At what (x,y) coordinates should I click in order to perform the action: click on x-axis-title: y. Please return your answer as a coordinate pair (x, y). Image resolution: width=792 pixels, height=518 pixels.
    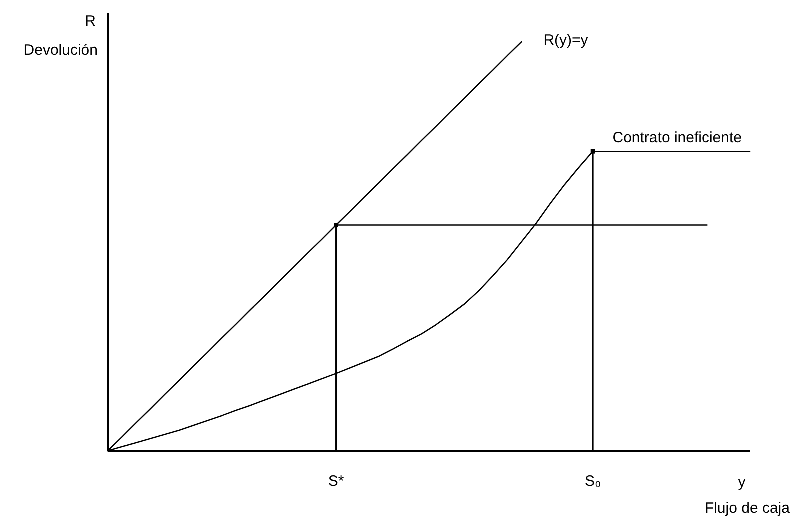
    Looking at the image, I should click on (742, 482).